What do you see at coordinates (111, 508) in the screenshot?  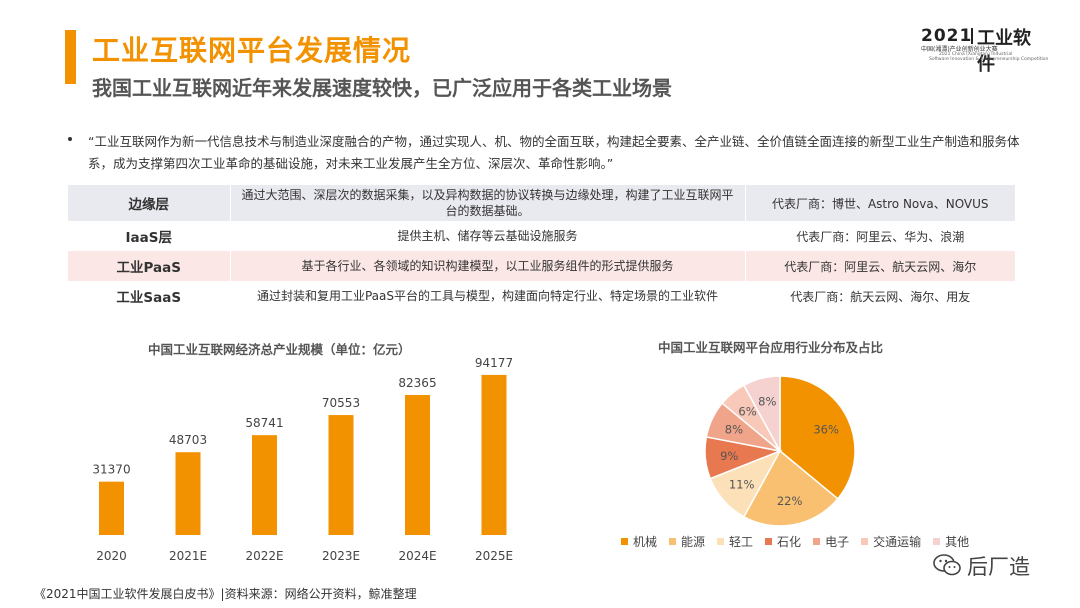 I see `bar-2020` at bounding box center [111, 508].